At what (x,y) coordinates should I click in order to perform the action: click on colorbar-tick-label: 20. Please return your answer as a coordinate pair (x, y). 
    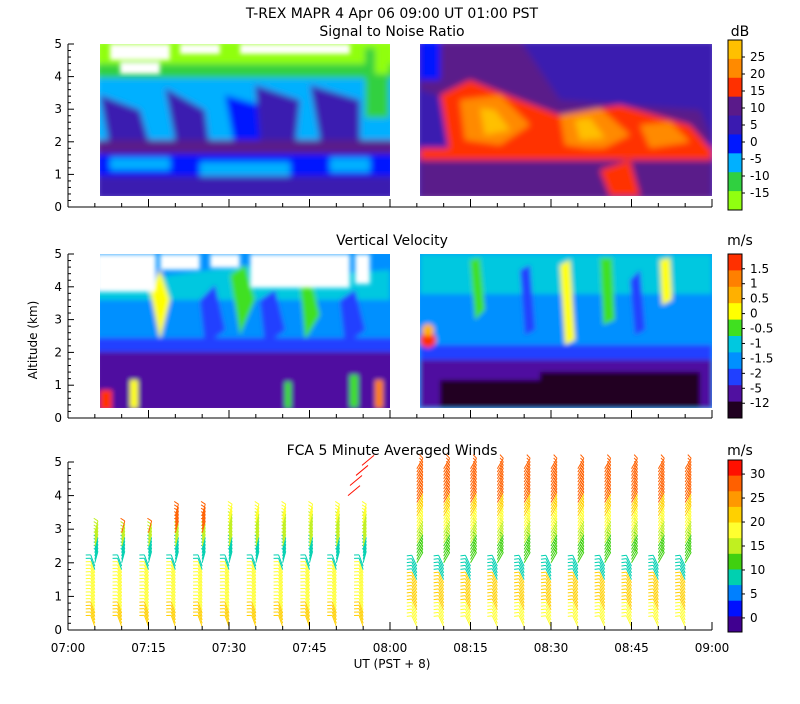
    Looking at the image, I should click on (757, 74).